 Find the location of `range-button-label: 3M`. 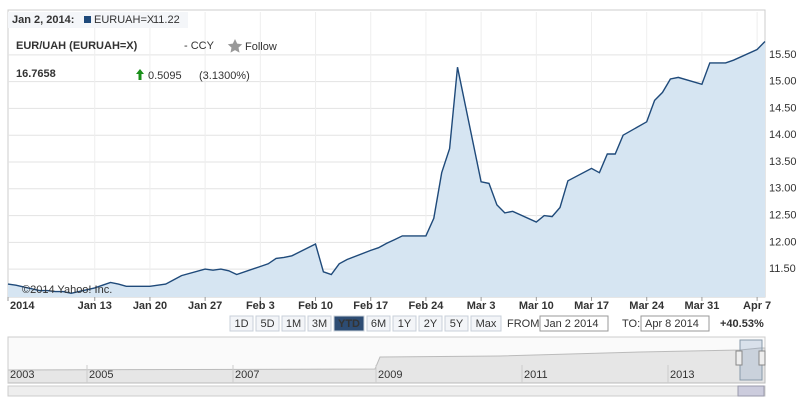

range-button-label: 3M is located at coordinates (319, 324).